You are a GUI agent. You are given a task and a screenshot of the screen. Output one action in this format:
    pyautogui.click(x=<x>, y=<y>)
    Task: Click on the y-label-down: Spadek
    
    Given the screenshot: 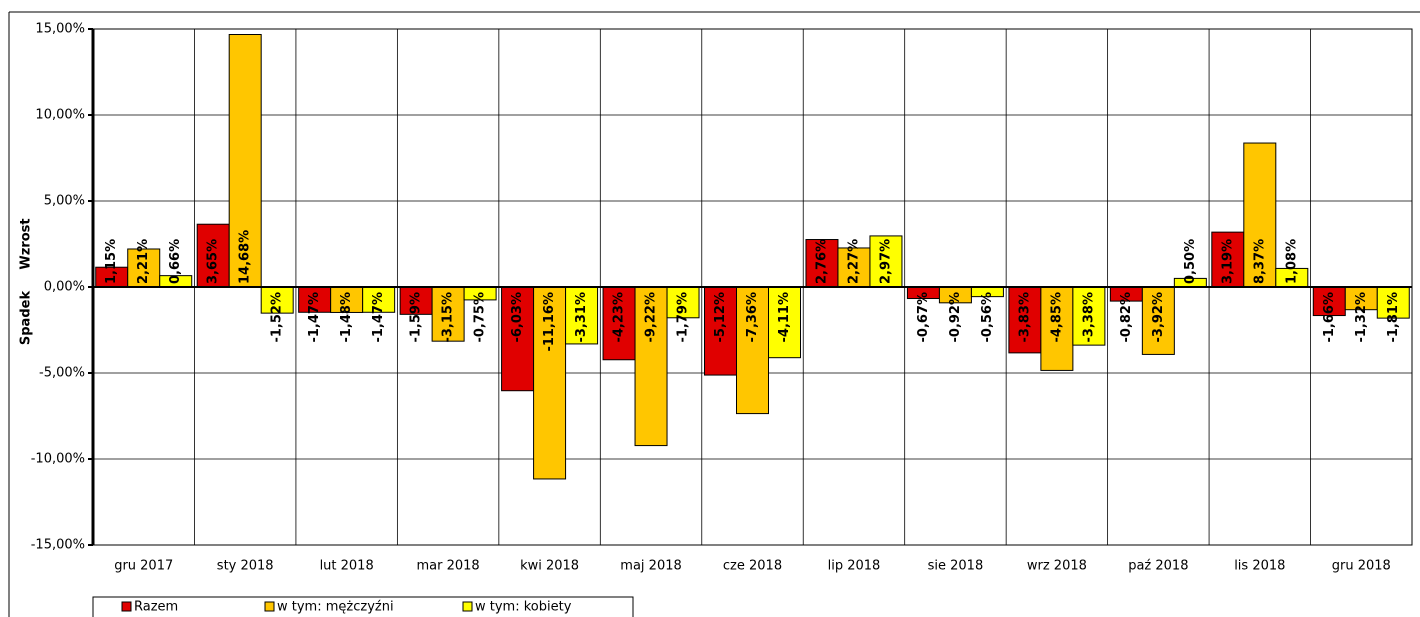 What is the action you would take?
    pyautogui.click(x=26, y=318)
    